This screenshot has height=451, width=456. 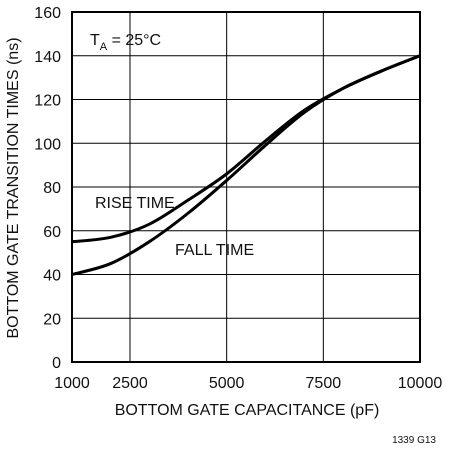 I want to click on x-tick-label: 7500, so click(x=324, y=383).